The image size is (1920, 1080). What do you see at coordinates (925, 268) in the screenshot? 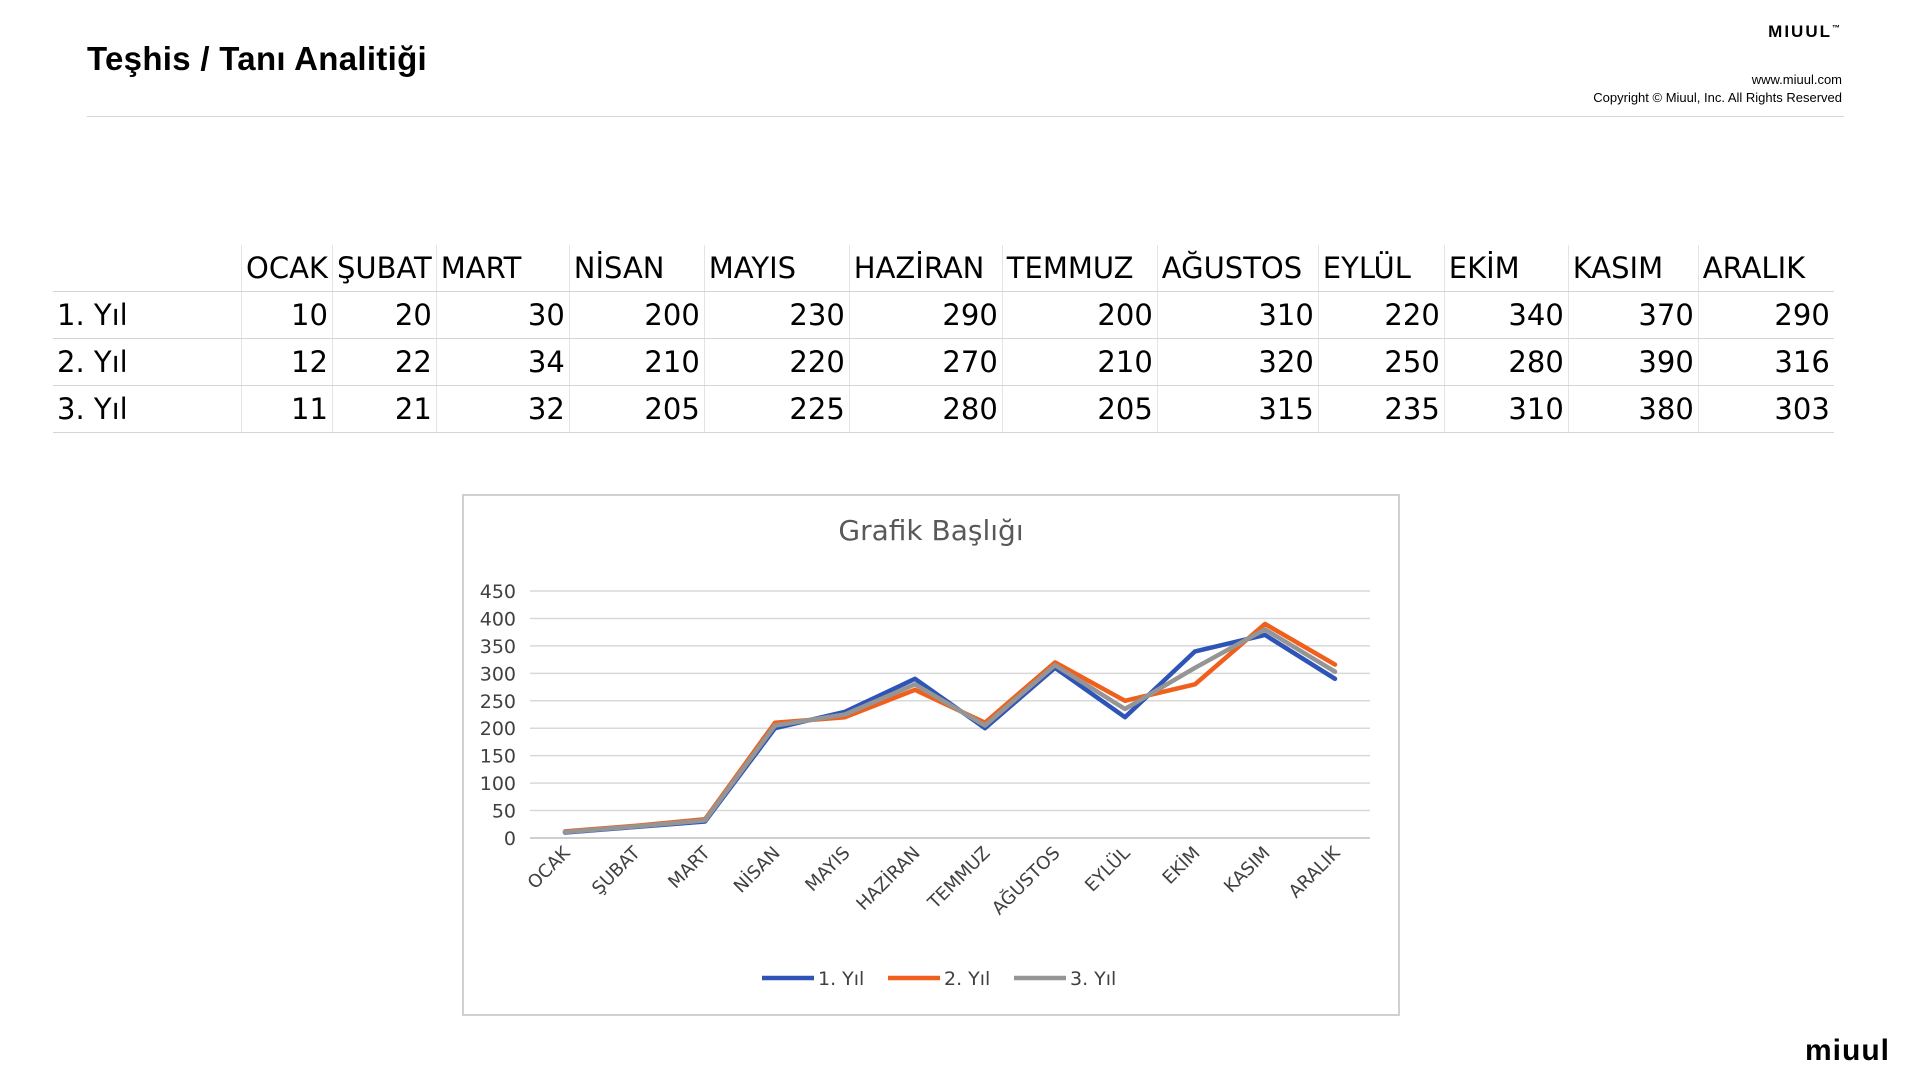
I see `month-header: HAZİRAN` at bounding box center [925, 268].